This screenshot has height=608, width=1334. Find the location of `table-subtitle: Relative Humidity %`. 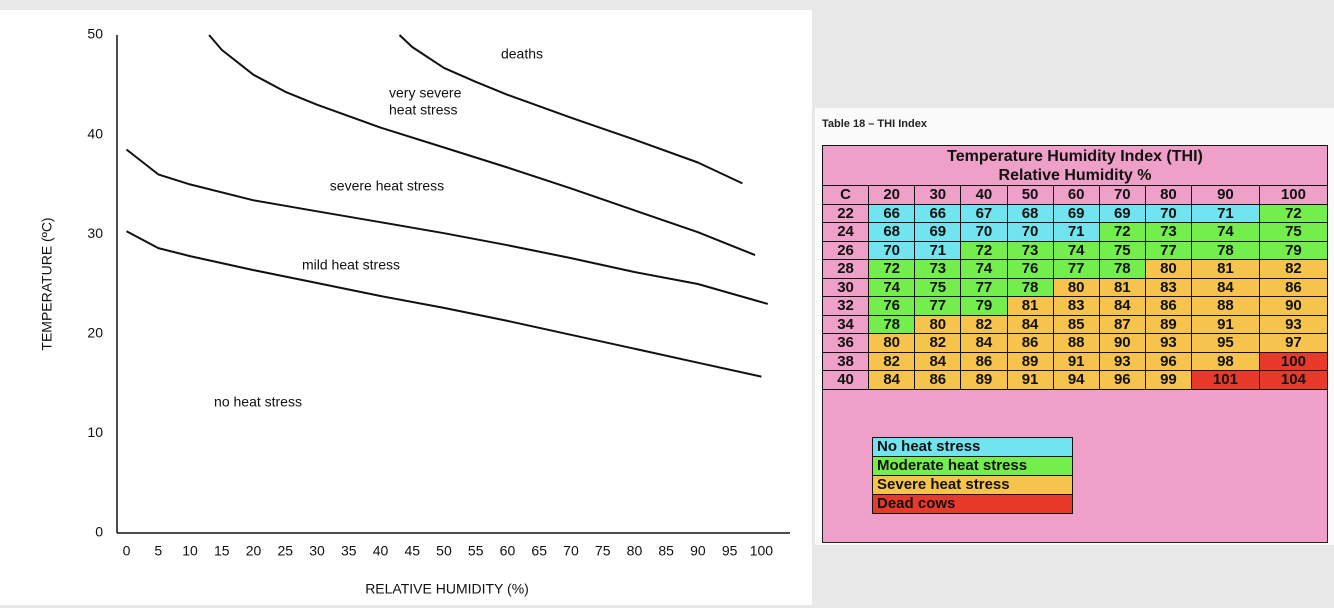

table-subtitle: Relative Humidity % is located at coordinates (1075, 175).